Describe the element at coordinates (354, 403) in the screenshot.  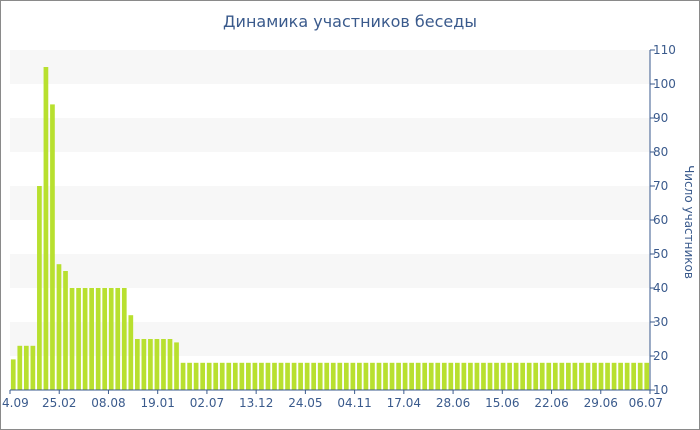
I see `x-tick-label: 04.11` at that location.